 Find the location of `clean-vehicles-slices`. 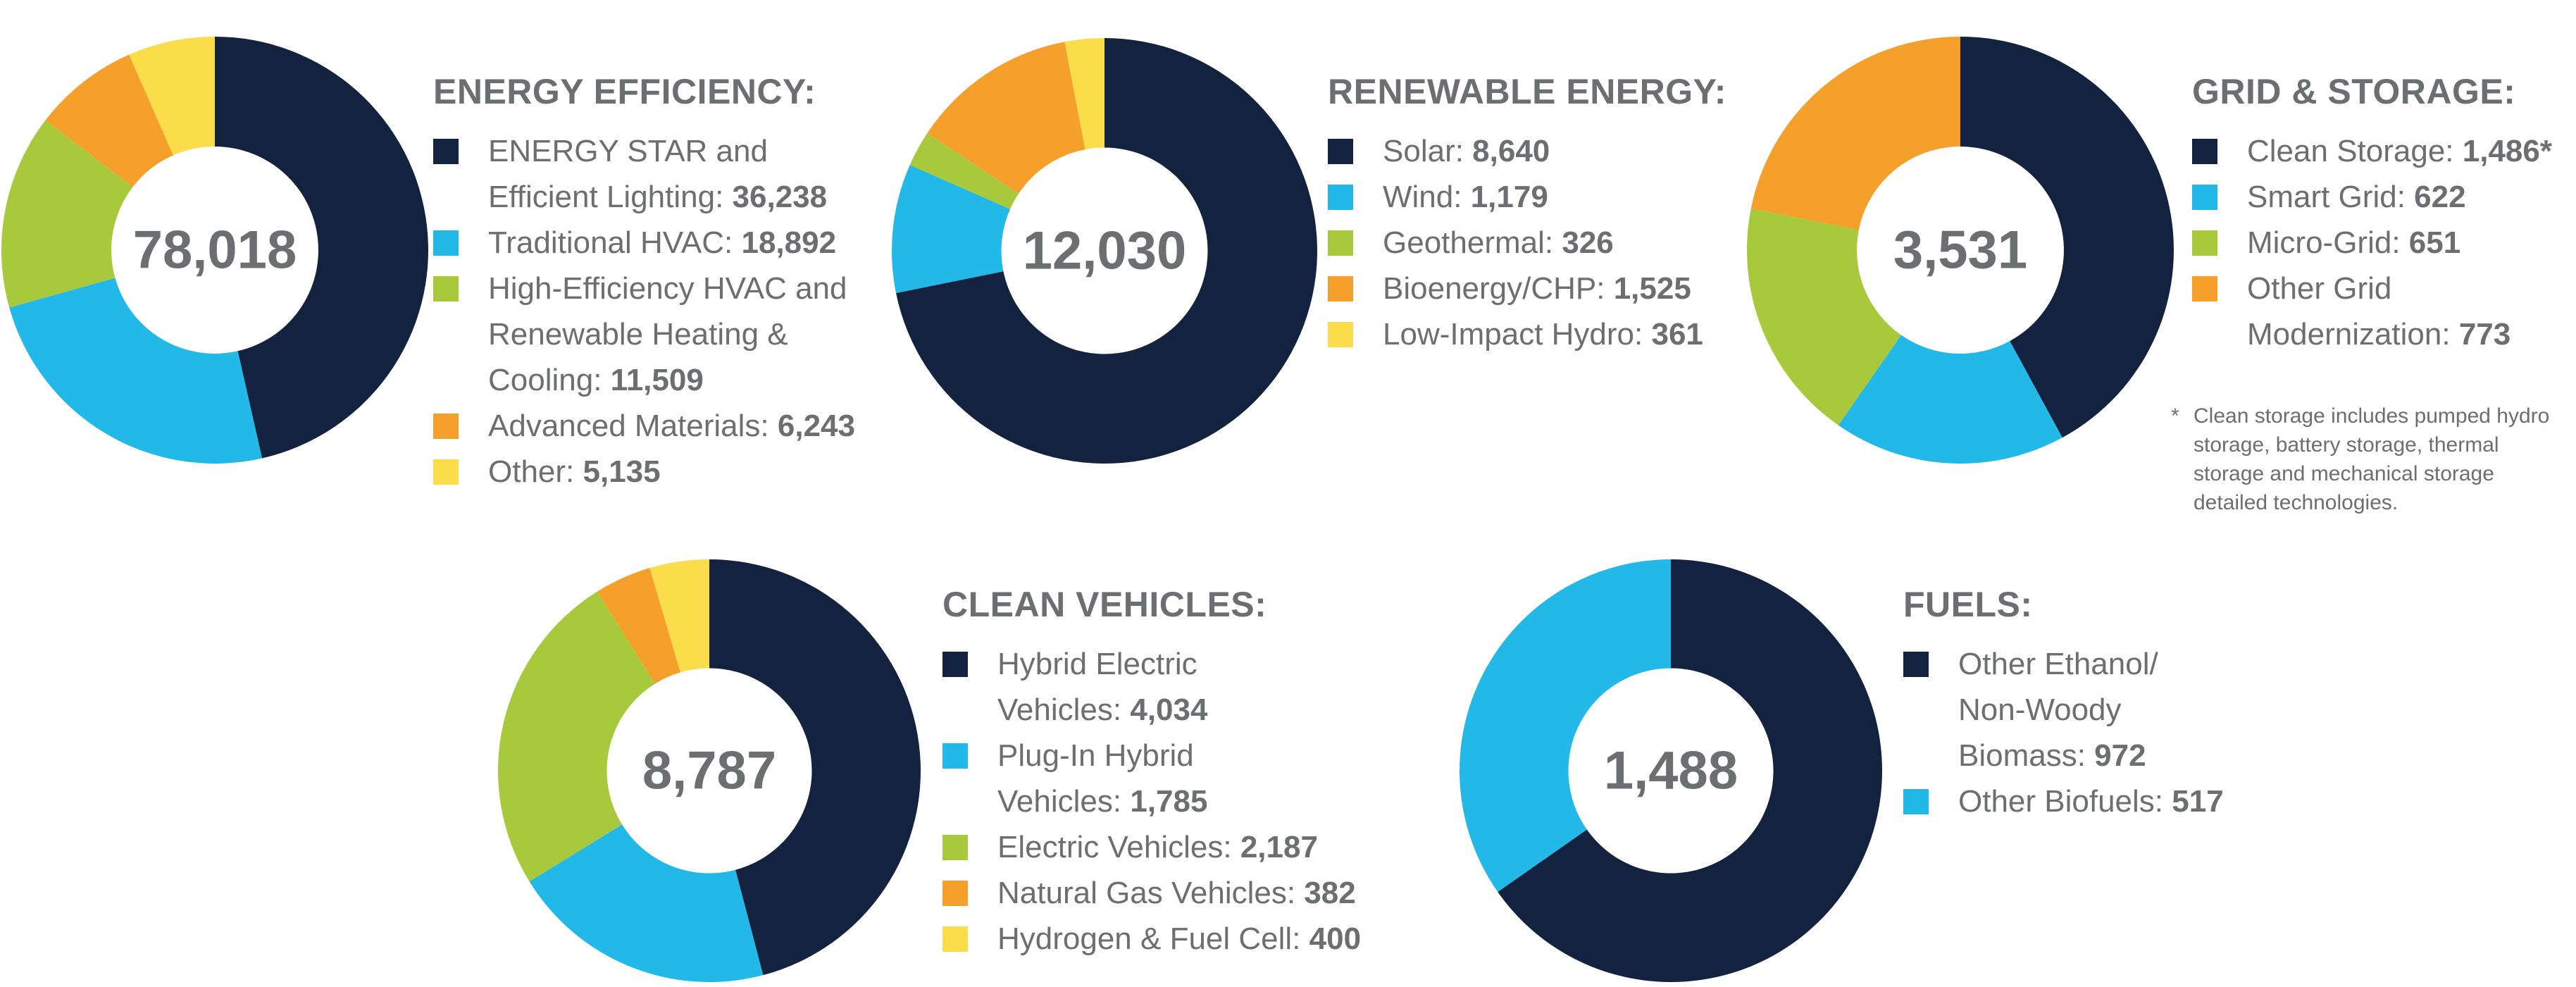

clean-vehicles-slices is located at coordinates (709, 770).